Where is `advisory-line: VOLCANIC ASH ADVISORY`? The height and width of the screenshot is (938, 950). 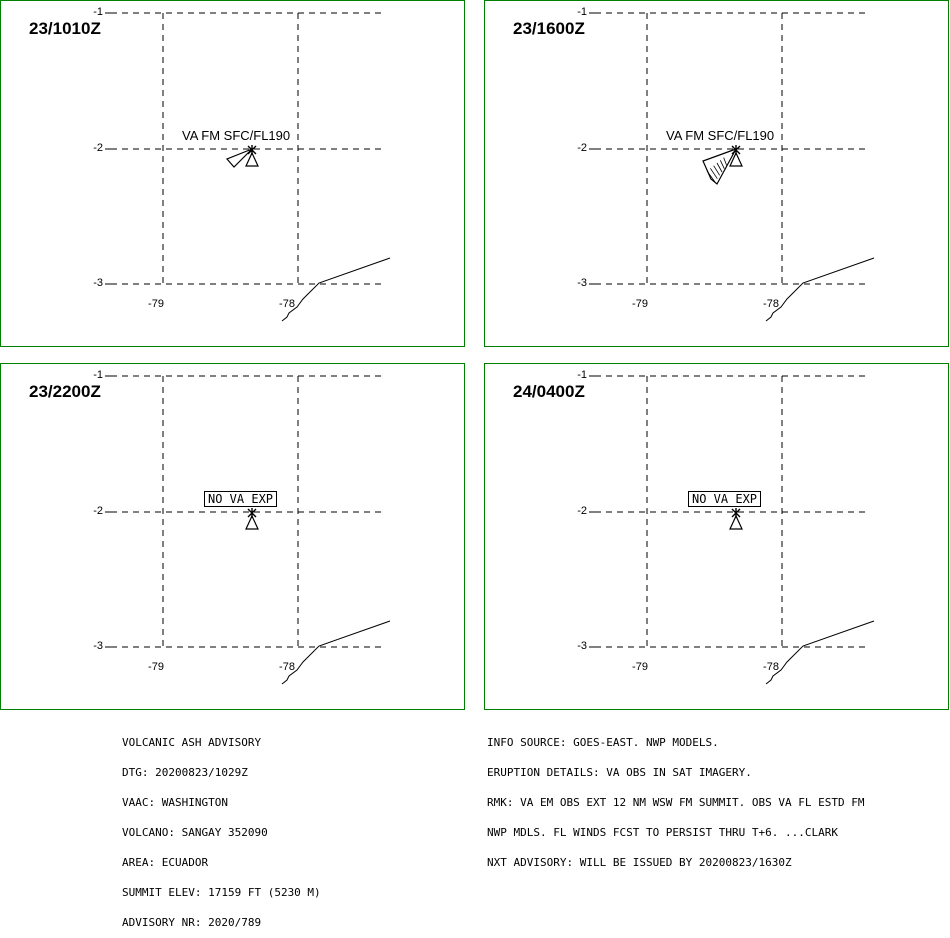 advisory-line: VOLCANIC ASH ADVISORY is located at coordinates (192, 742).